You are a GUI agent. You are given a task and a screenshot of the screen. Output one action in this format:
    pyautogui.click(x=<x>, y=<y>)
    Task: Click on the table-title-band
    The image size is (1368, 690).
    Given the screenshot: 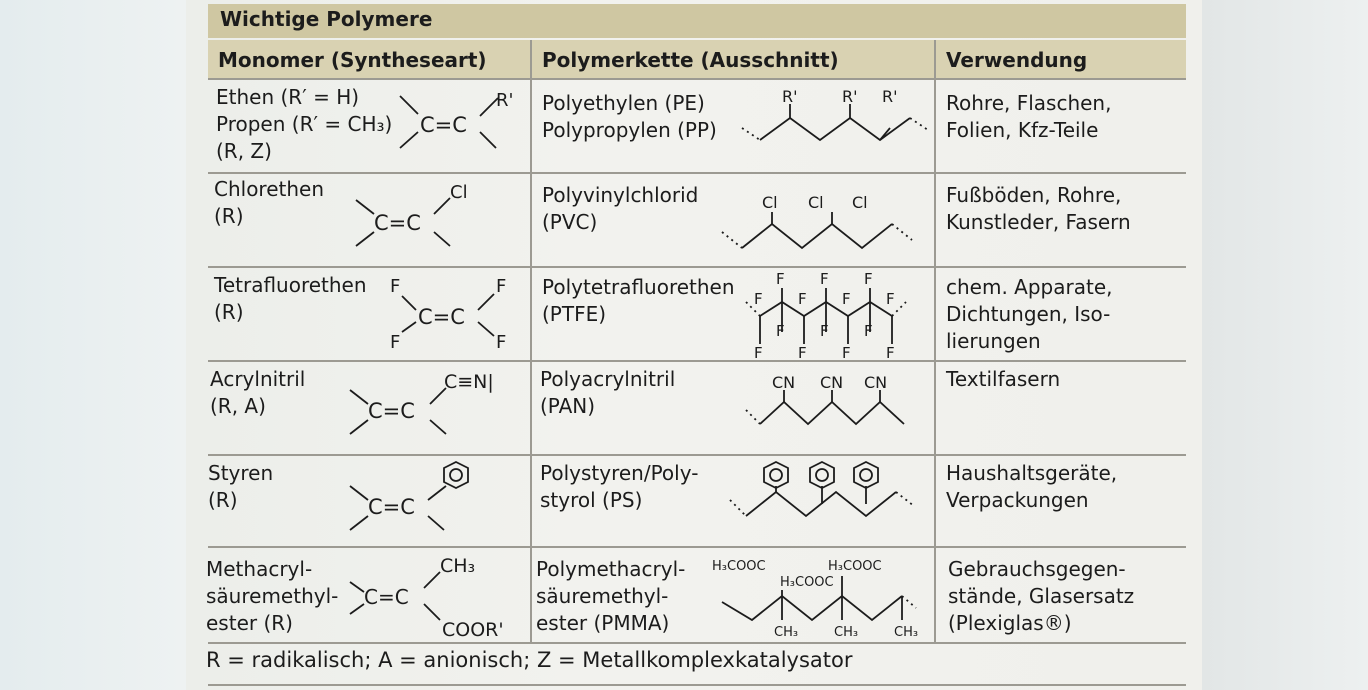 What is the action you would take?
    pyautogui.click(x=697, y=21)
    